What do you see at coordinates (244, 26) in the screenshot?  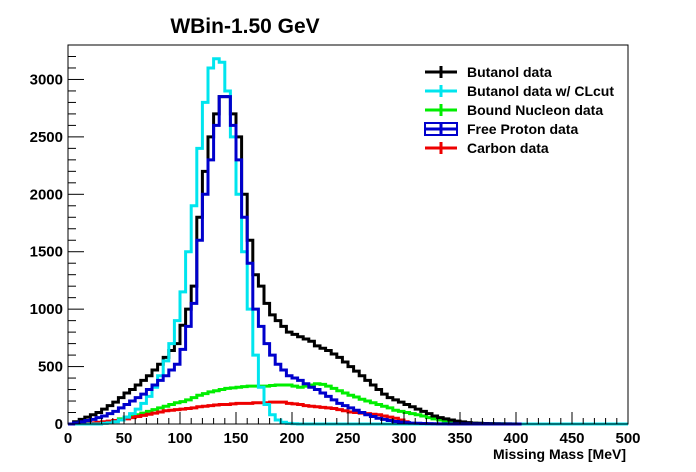 I see `chart-title: WBin-1.50 GeV` at bounding box center [244, 26].